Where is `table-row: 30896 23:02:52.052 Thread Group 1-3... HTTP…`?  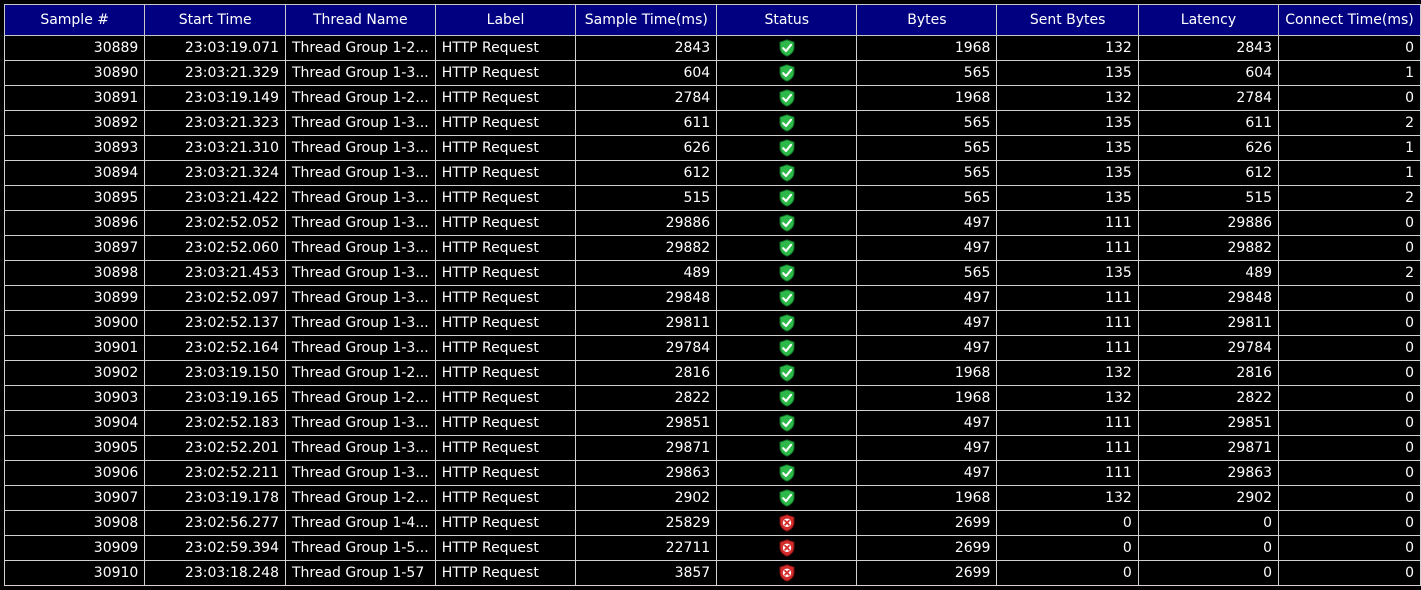
table-row: 30896 23:02:52.052 Thread Group 1-3... HTTP… is located at coordinates (712, 223).